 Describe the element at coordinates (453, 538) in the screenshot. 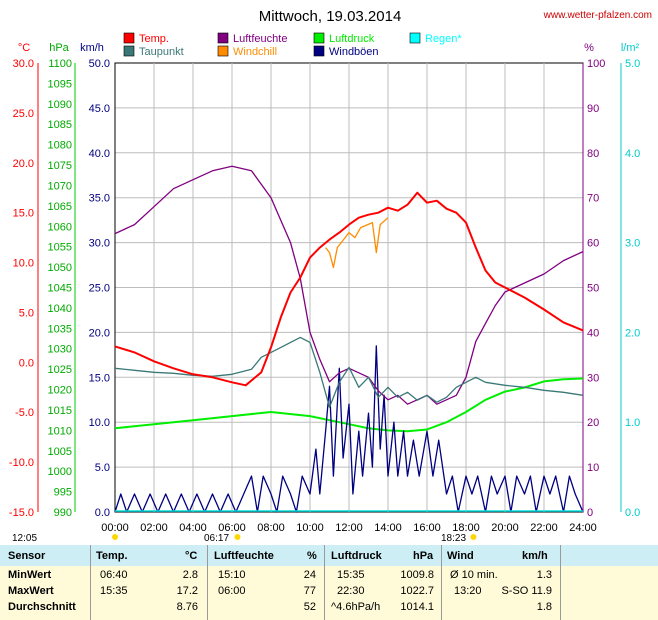

I see `sun-time-label: 18:23` at that location.